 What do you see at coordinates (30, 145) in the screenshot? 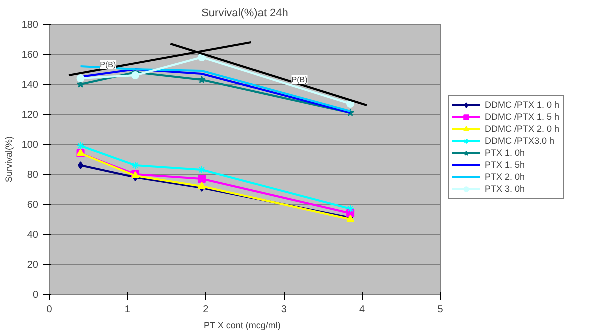
I see `y-tick-label: 100` at bounding box center [30, 145].